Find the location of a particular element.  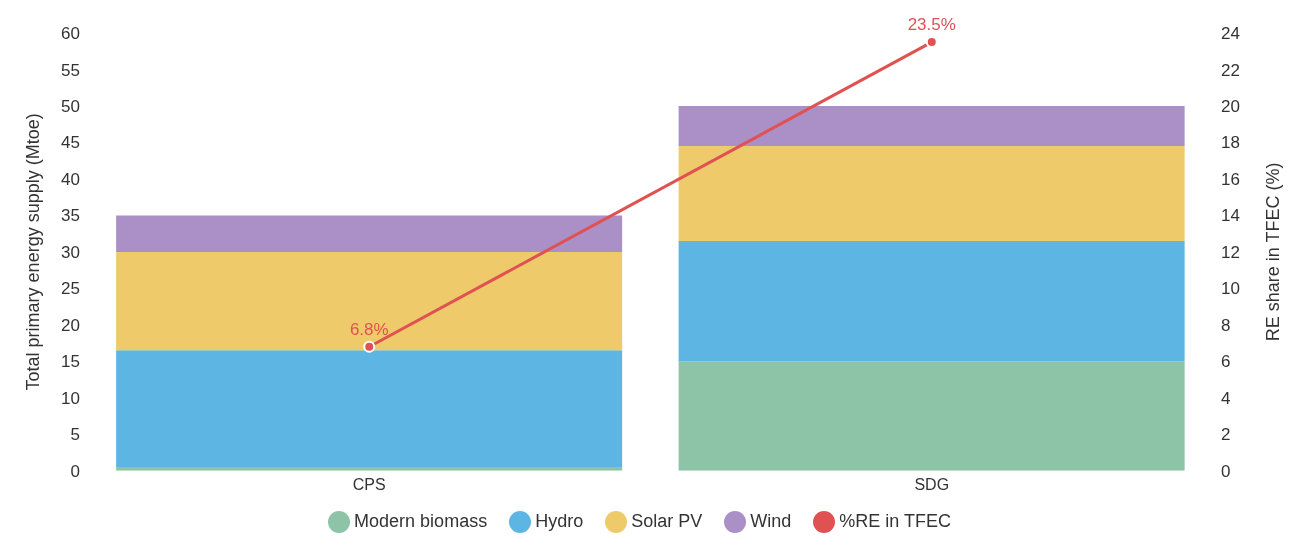

data-label: 23.5% is located at coordinates (931, 25).